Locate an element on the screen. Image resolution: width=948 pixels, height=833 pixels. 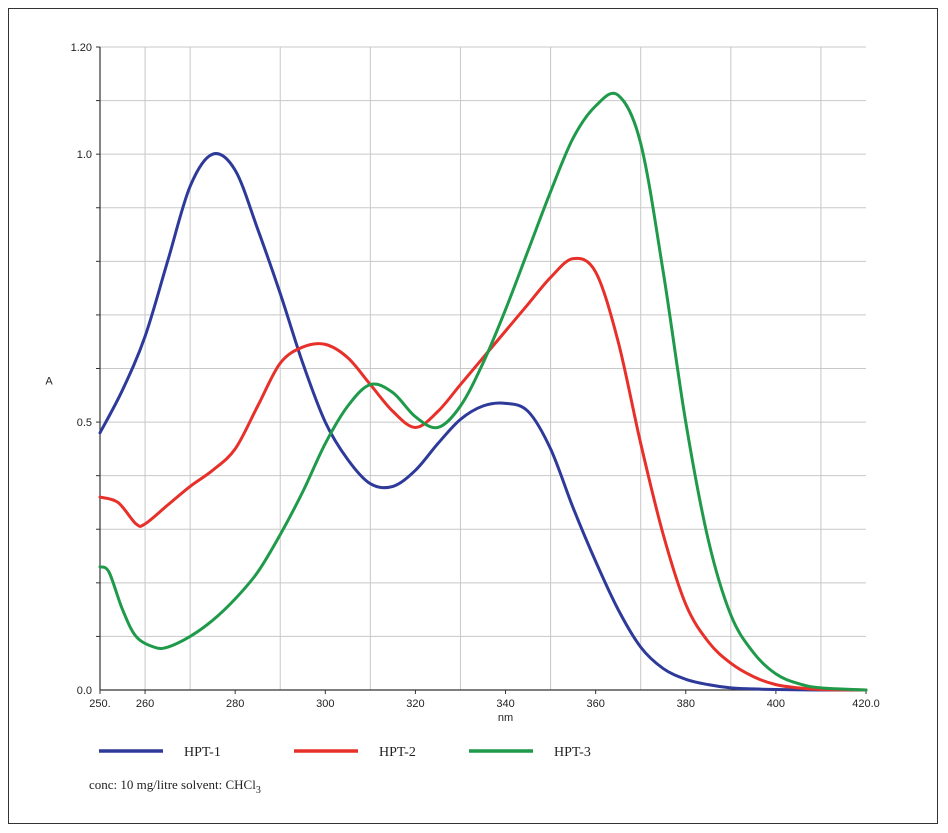
y-tick-label: 1.20 is located at coordinates (81, 48).